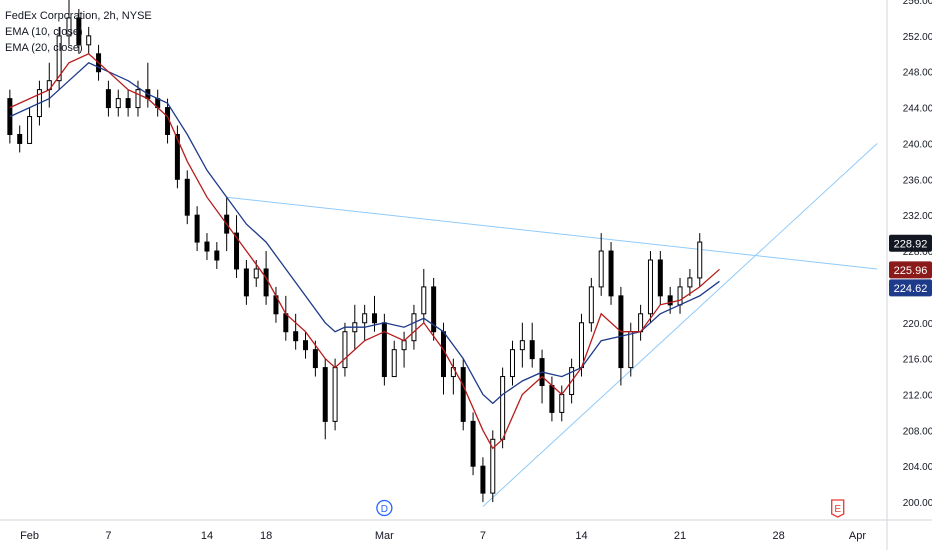  I want to click on price-badge: 225.96, so click(910, 270).